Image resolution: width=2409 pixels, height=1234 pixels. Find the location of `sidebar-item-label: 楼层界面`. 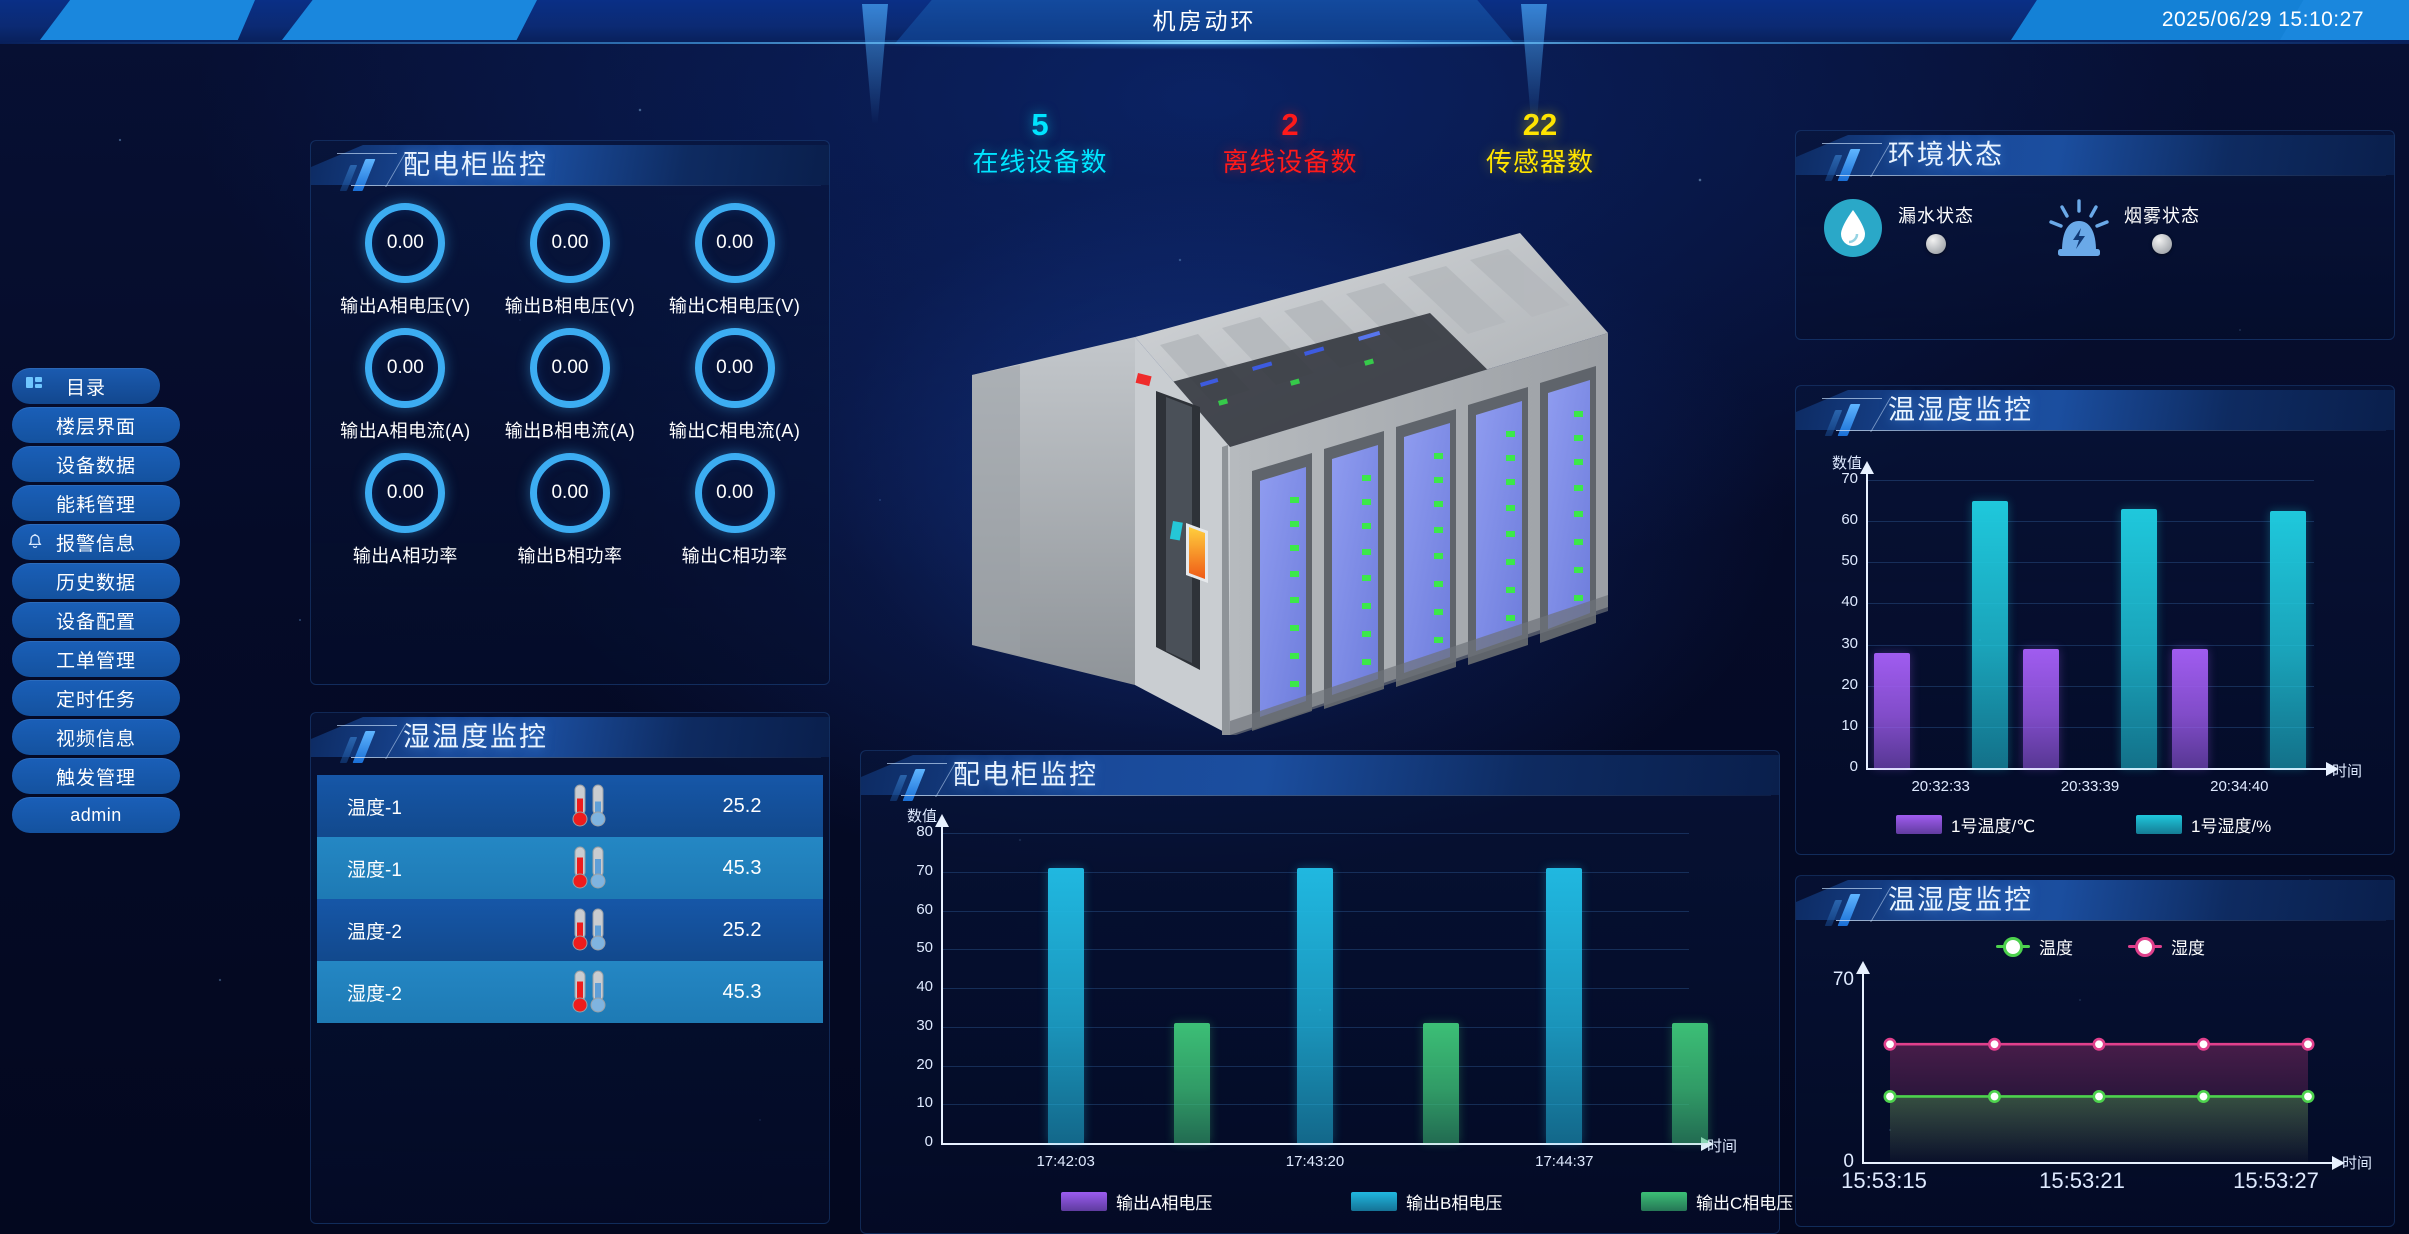

sidebar-item-label: 楼层界面 is located at coordinates (95, 427).